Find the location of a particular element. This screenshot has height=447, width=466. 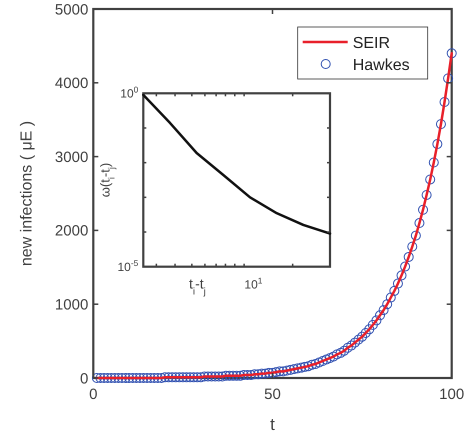

line-series is located at coordinates (237, 164).